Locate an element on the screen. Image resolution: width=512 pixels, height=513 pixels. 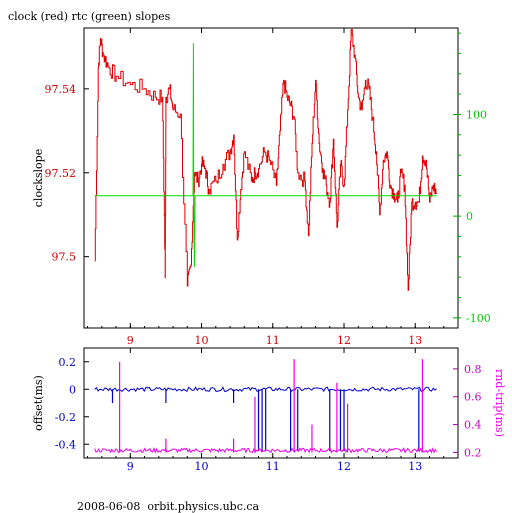
footer: 2008-06-08 orbit.physics.ubc.ca is located at coordinates (168, 506).